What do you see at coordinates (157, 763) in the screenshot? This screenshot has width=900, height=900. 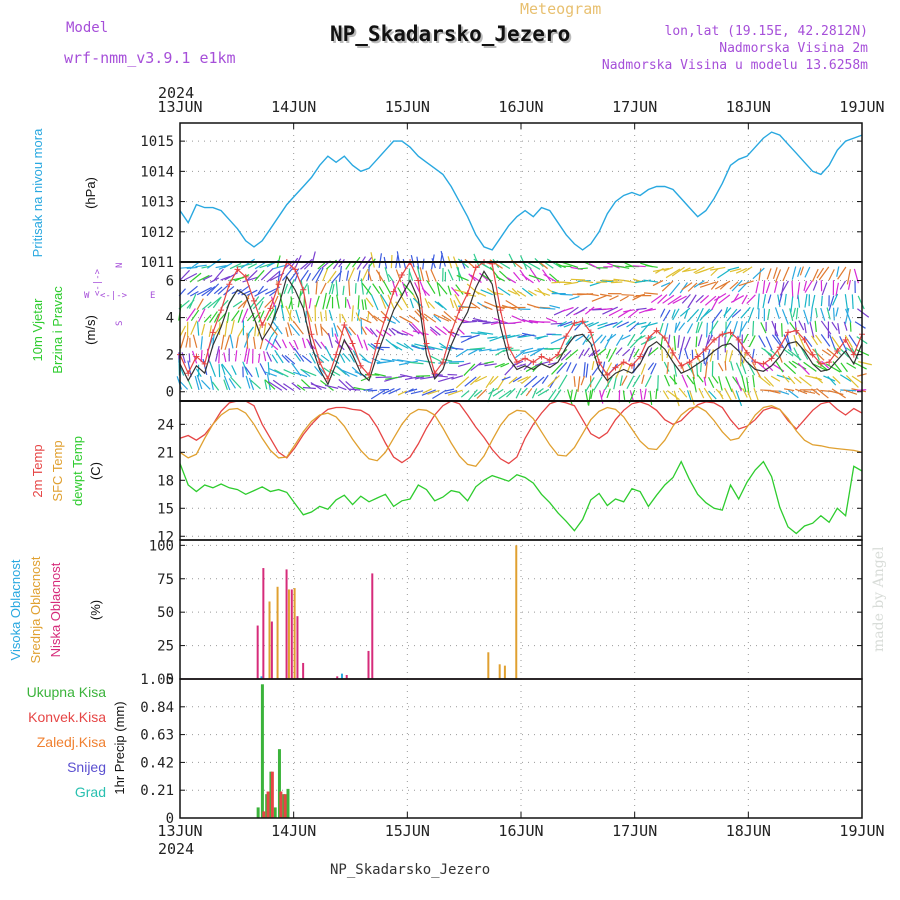 I see `y-tick-label: 0.42` at bounding box center [157, 763].